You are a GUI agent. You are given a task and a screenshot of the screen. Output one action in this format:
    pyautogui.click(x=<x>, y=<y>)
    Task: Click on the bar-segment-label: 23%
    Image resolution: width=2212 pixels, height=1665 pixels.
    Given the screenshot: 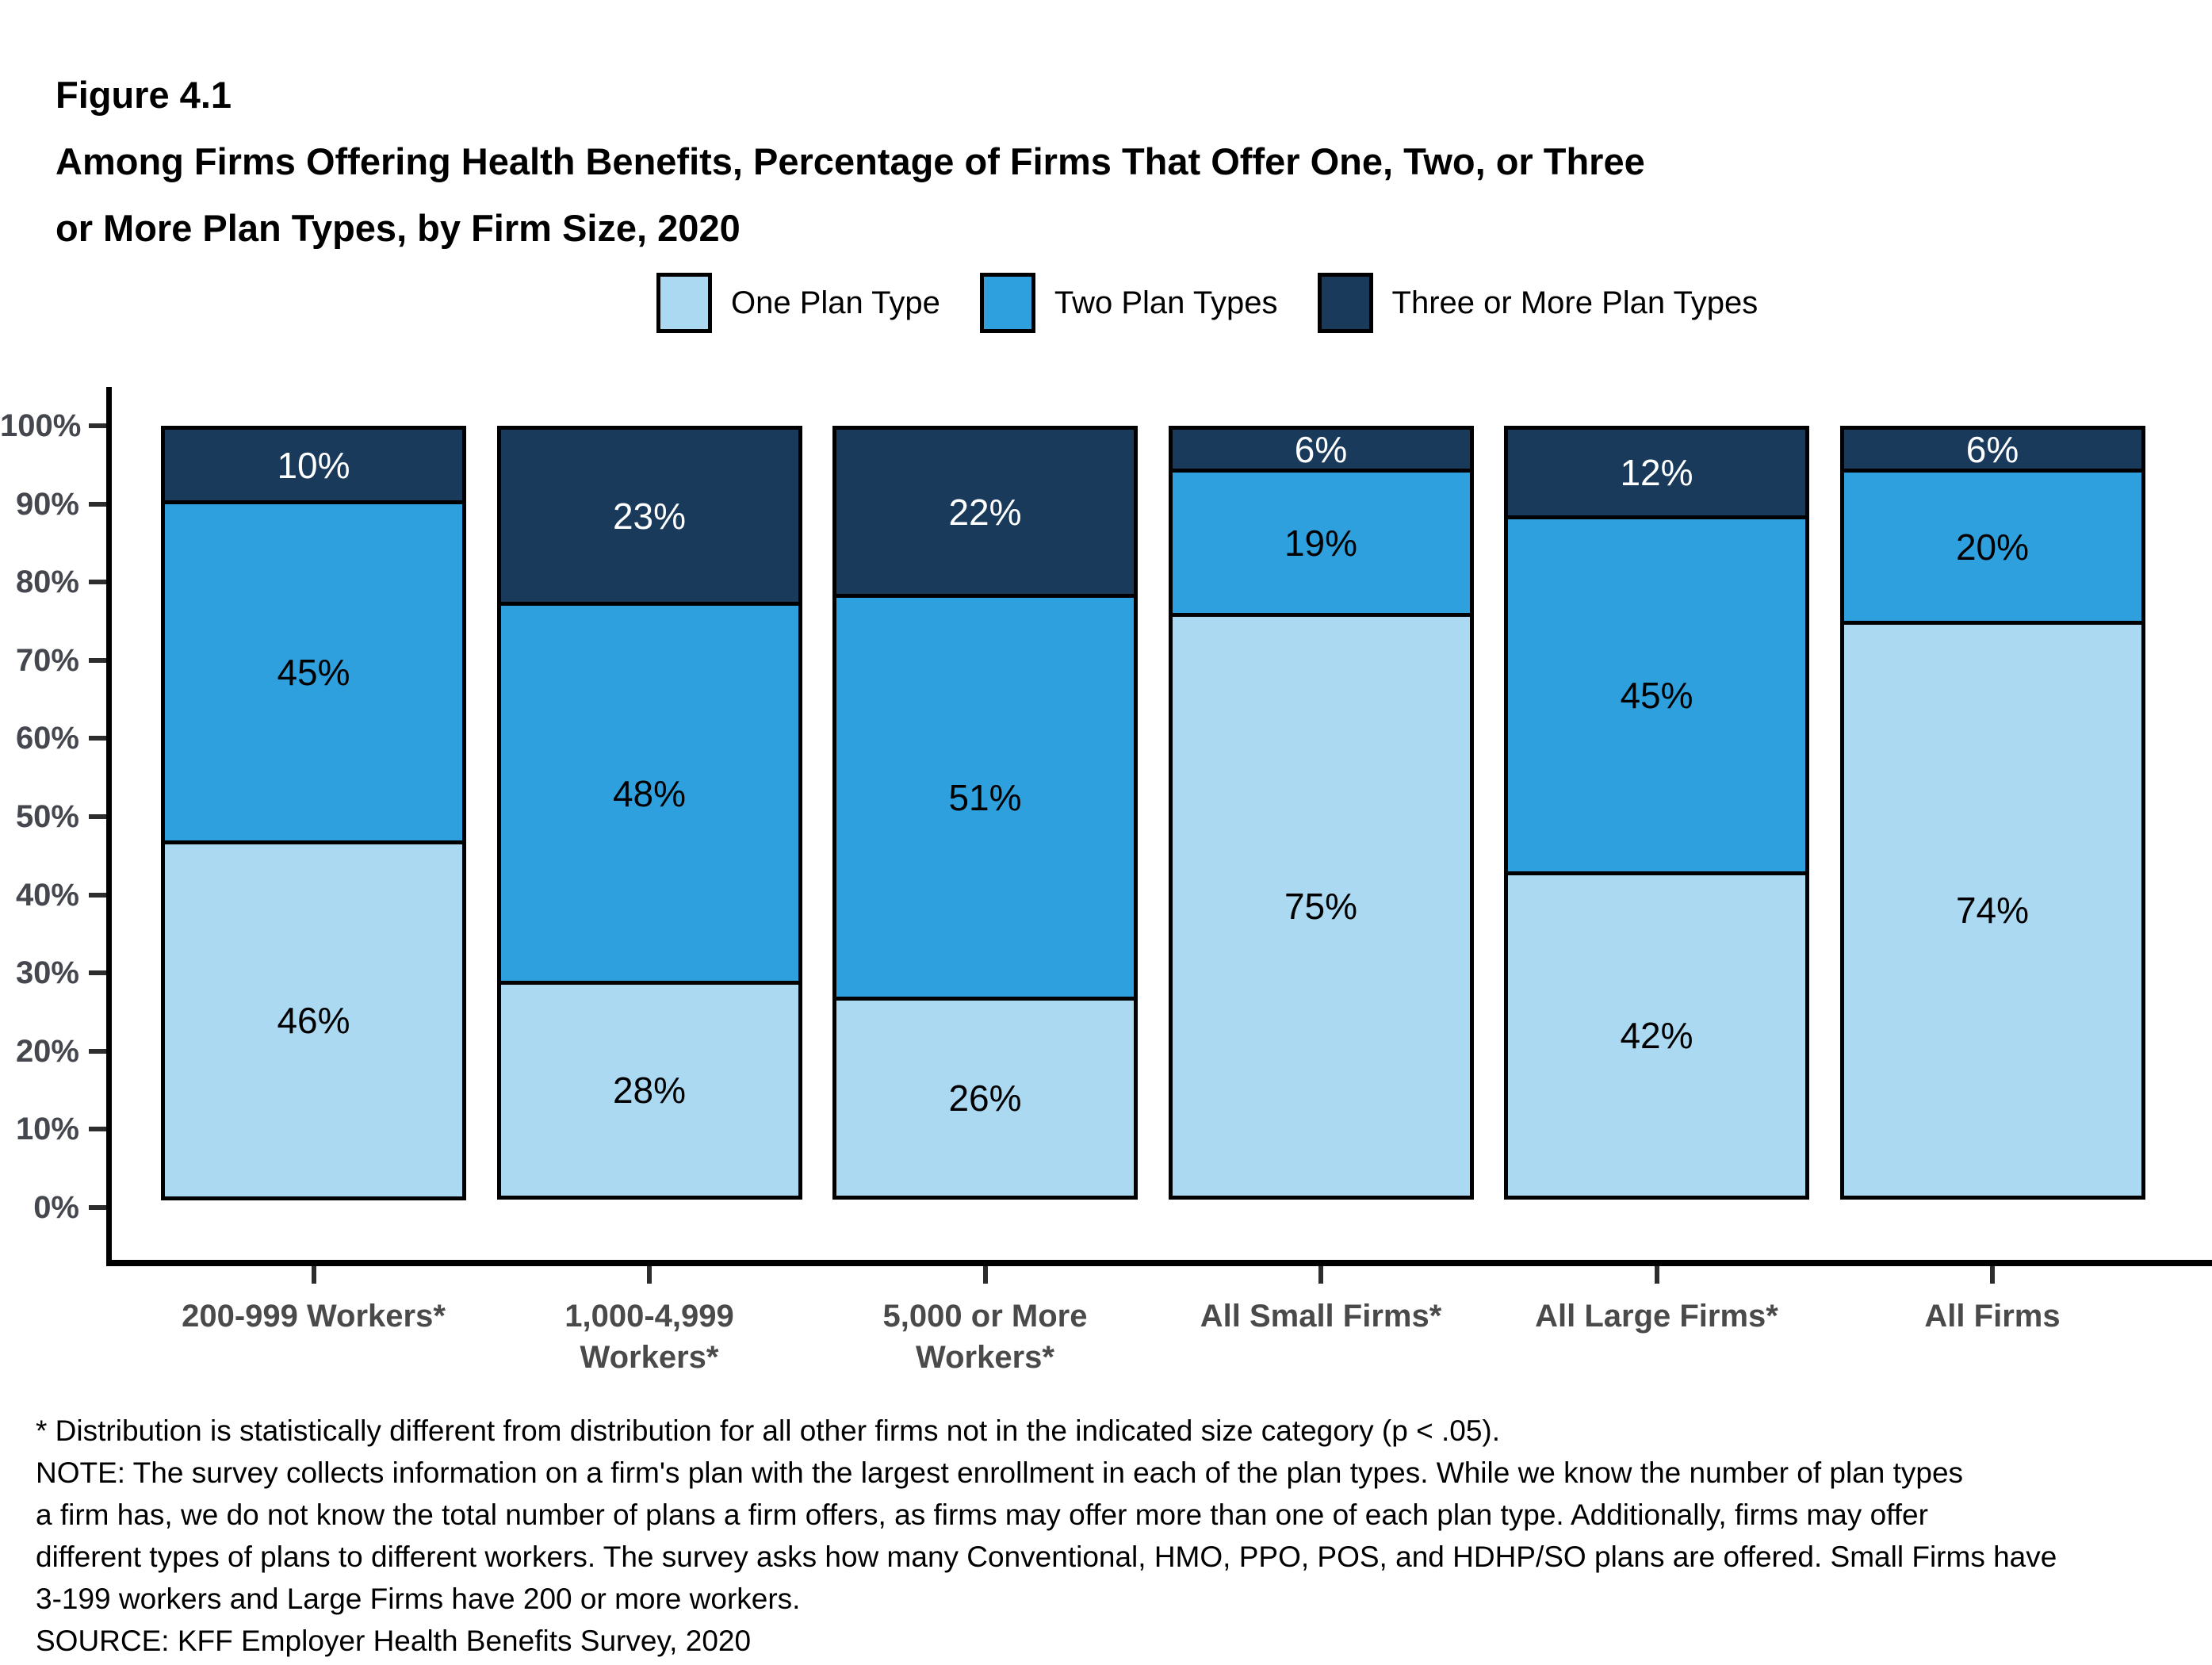 What is the action you would take?
    pyautogui.click(x=649, y=516)
    